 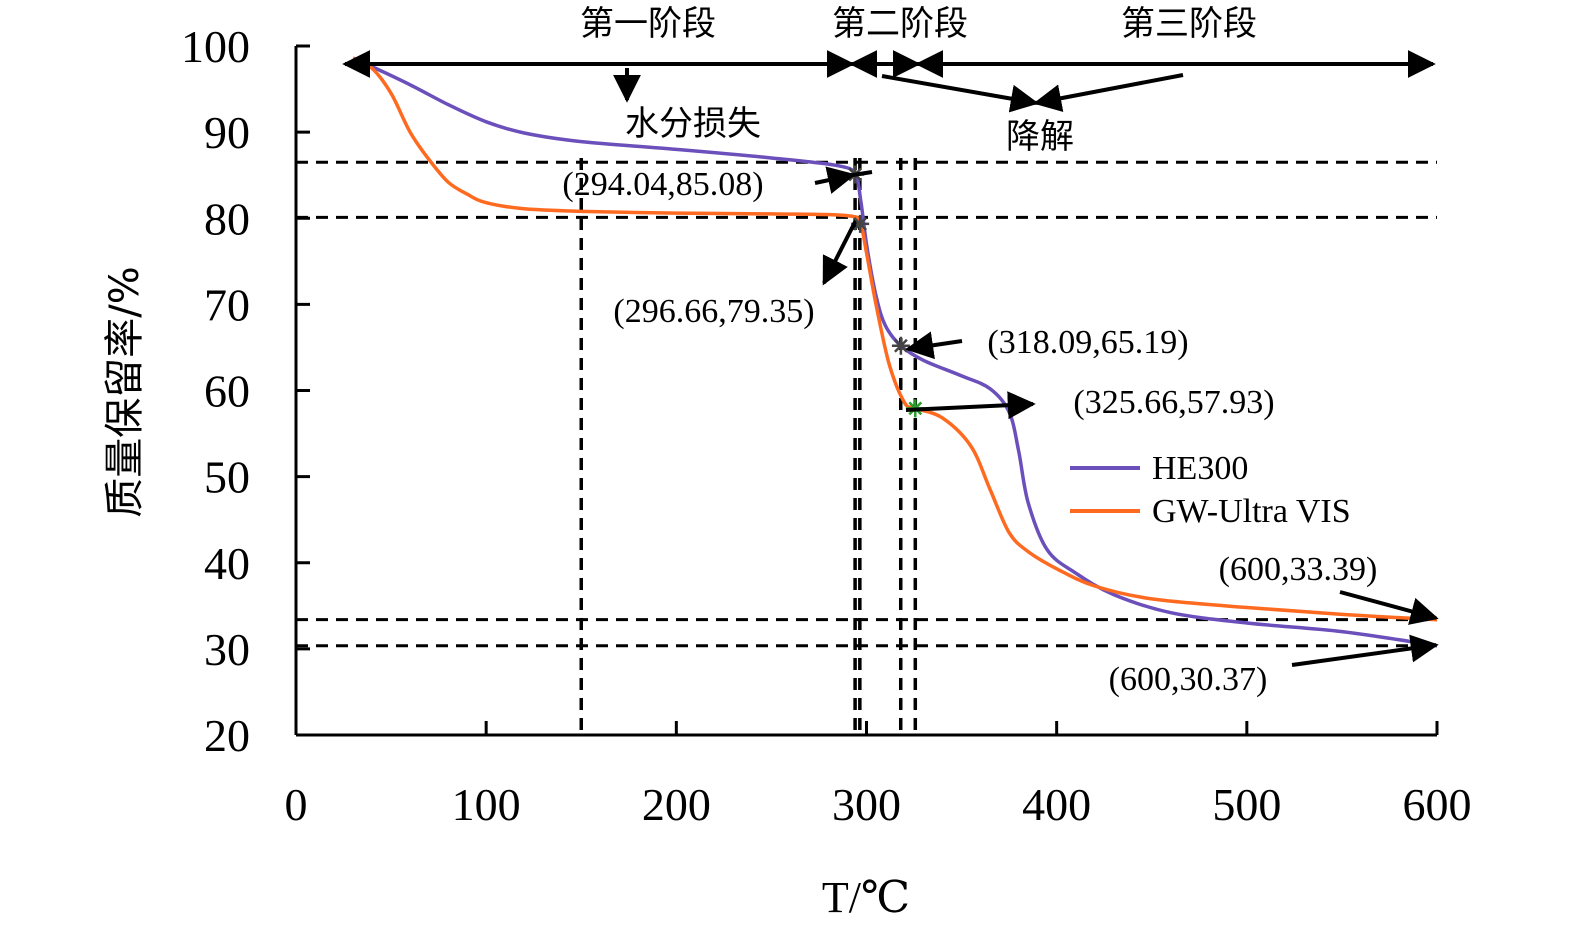 I want to click on phase-arrows, so click(x=889, y=81).